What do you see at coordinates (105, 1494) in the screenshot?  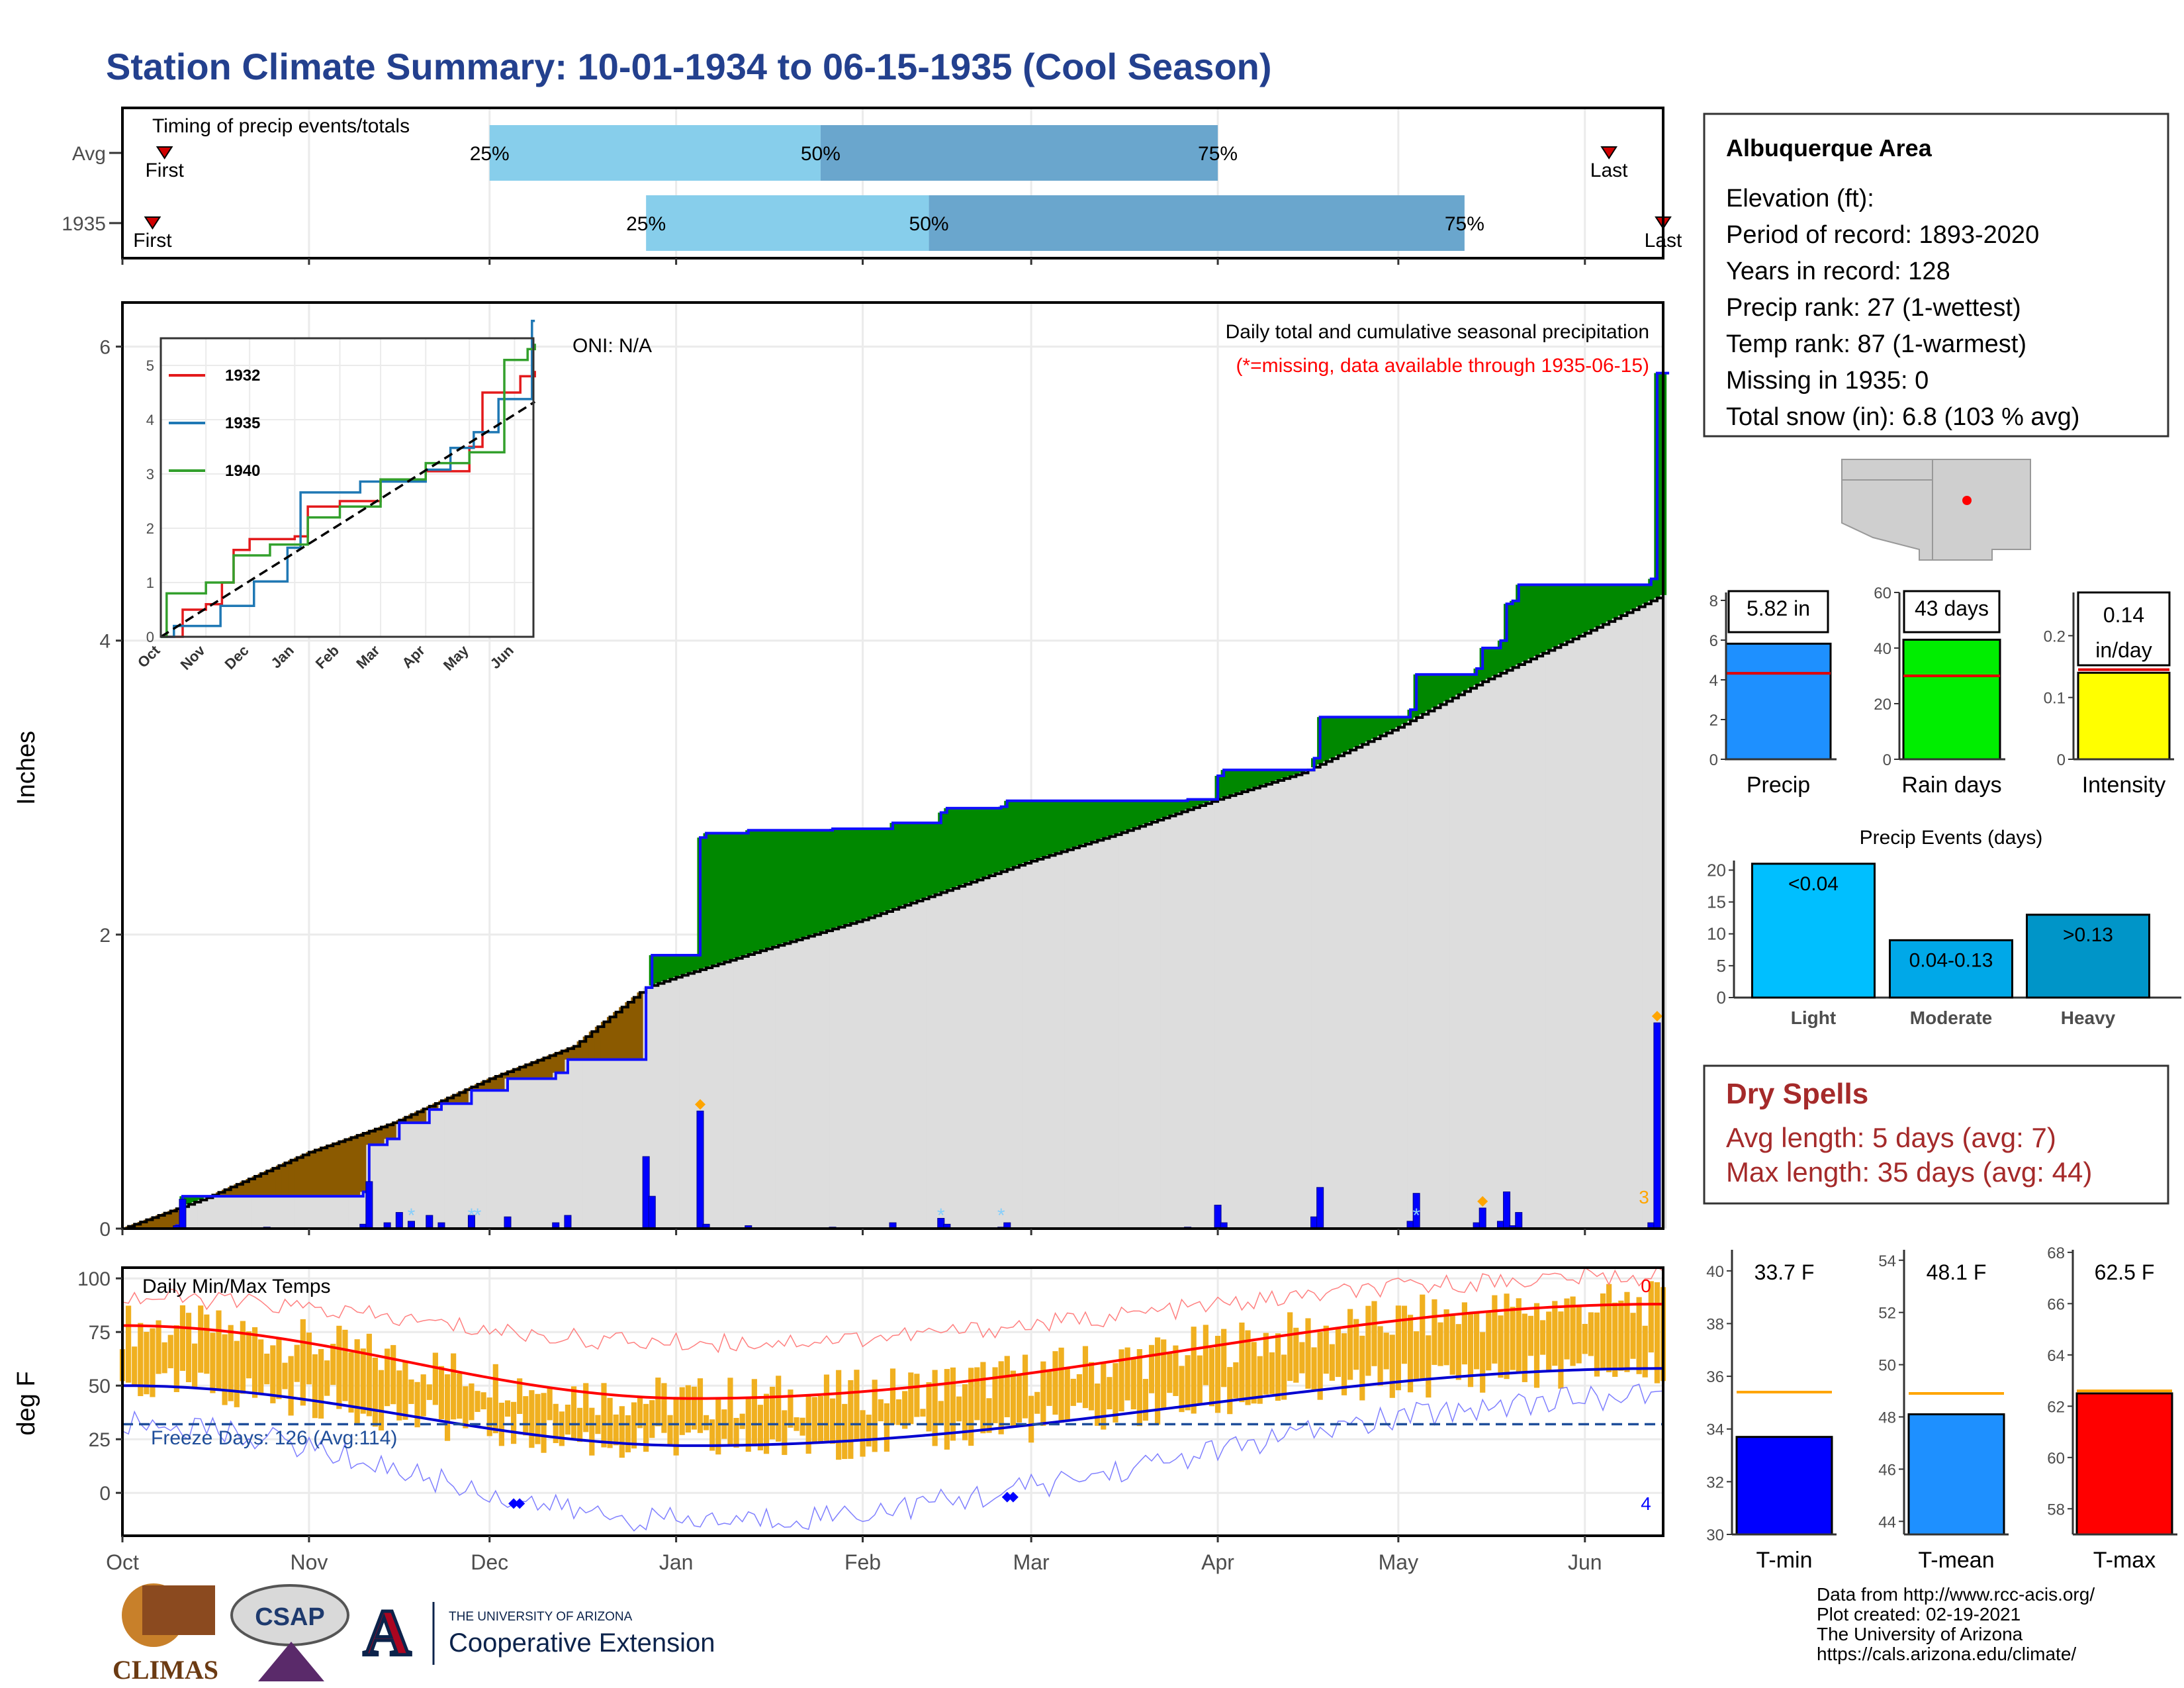 I see `y-tick-label: 0` at bounding box center [105, 1494].